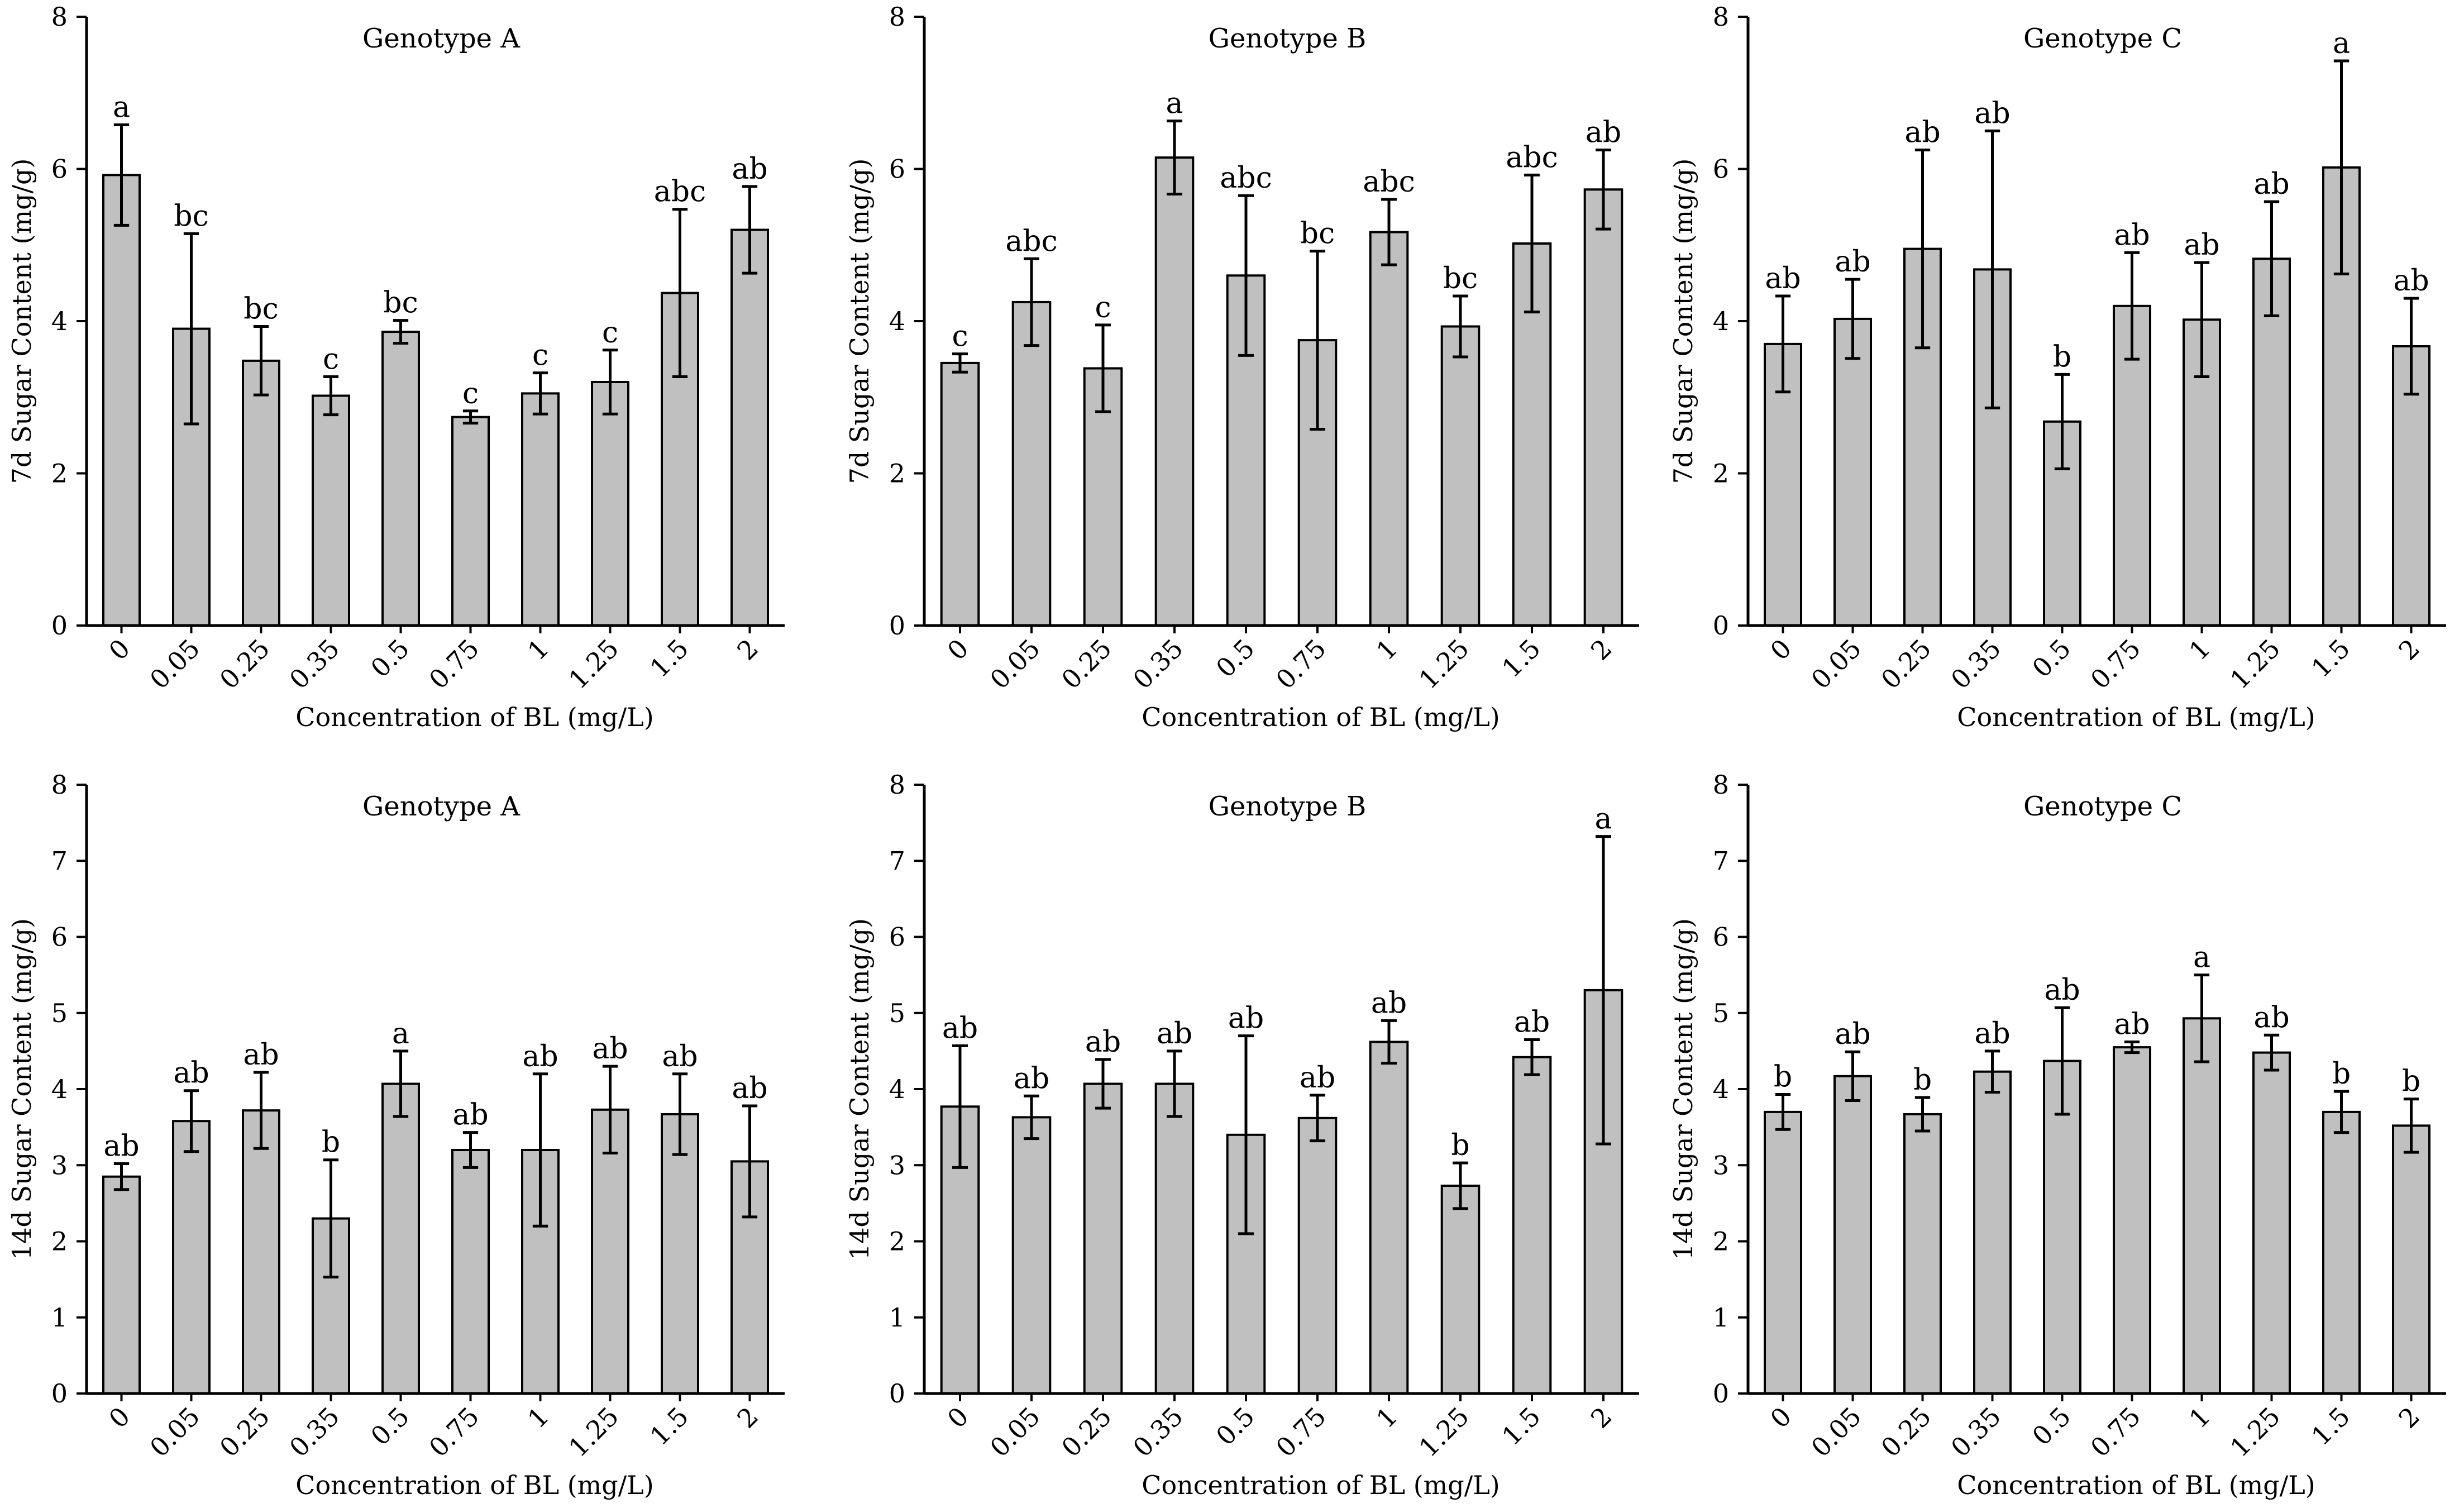  I want to click on x-tick-label: 1.5, so click(2330, 659).